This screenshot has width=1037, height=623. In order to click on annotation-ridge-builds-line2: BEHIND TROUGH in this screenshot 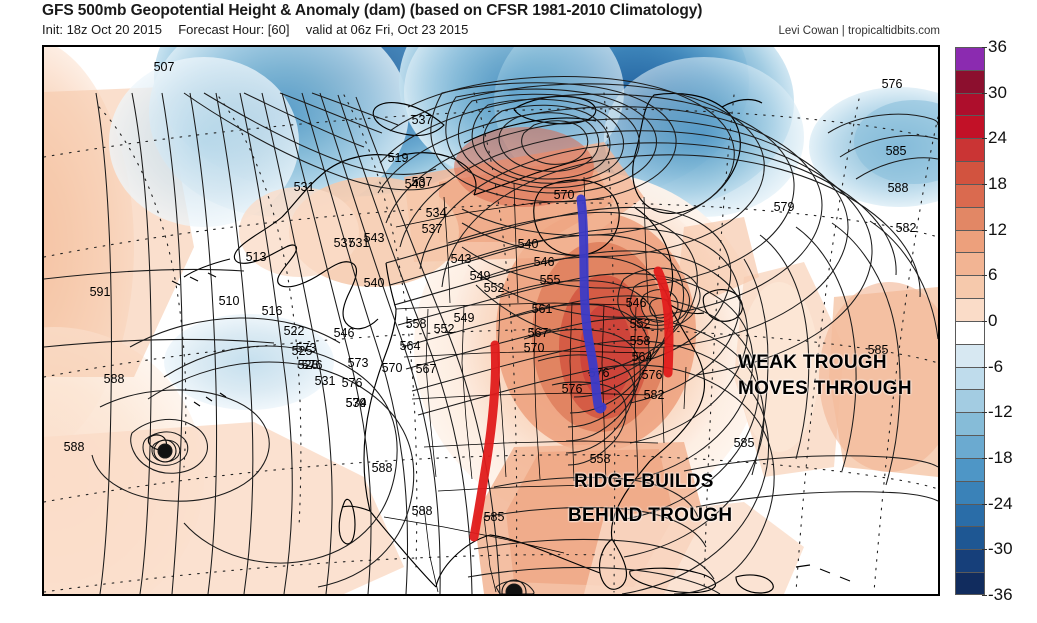, I will do `click(650, 515)`.